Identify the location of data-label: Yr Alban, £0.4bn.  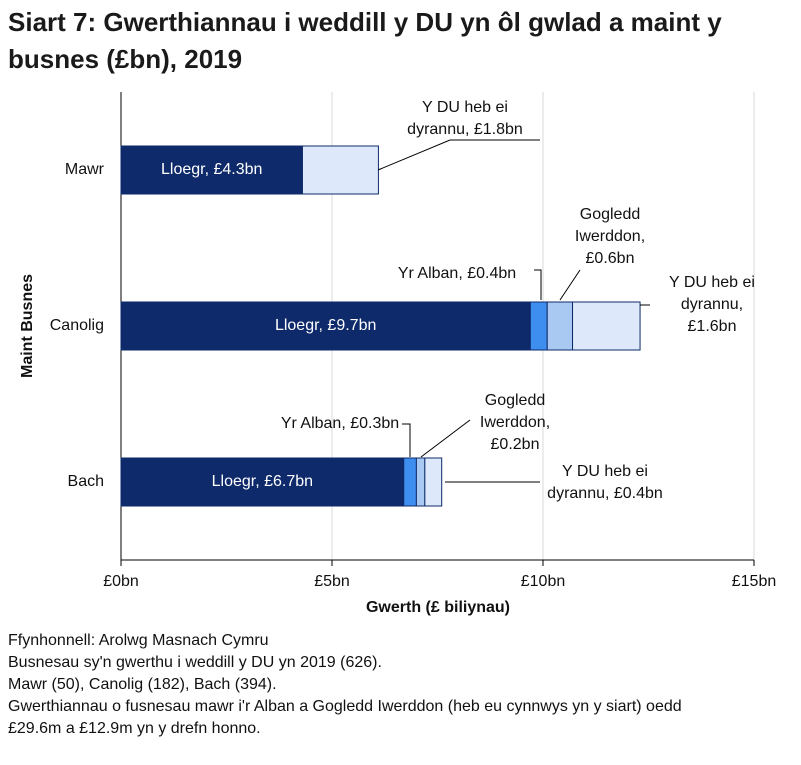
(457, 273).